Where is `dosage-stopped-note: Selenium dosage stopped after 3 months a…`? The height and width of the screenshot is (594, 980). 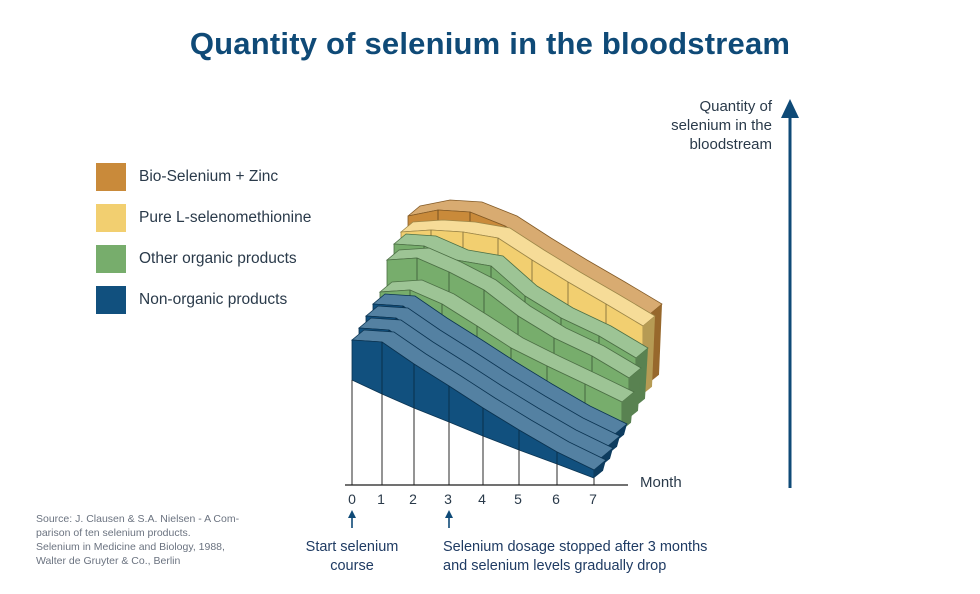
dosage-stopped-note: Selenium dosage stopped after 3 months a… is located at coordinates (608, 557).